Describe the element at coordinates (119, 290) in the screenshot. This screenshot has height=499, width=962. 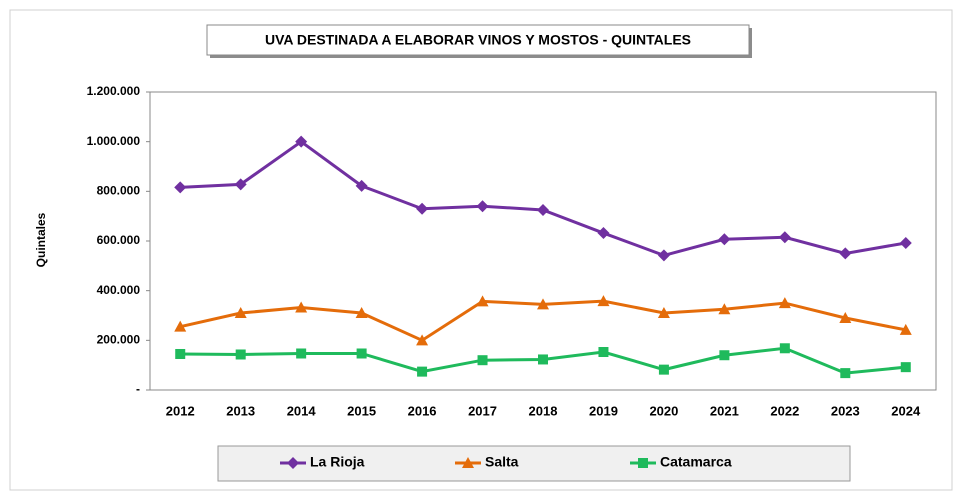
I see `y-tick-label: 400.000` at that location.